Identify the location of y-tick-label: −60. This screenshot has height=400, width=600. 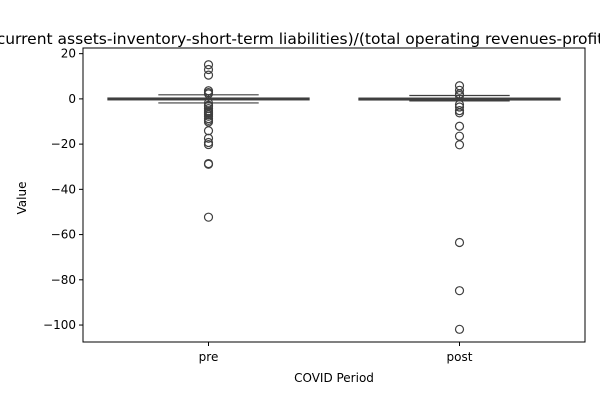
(63, 235).